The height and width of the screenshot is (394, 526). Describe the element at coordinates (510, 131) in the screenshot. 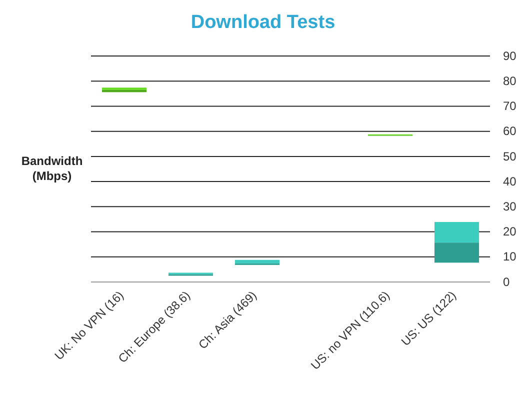

I see `y-tick-label: 60` at that location.